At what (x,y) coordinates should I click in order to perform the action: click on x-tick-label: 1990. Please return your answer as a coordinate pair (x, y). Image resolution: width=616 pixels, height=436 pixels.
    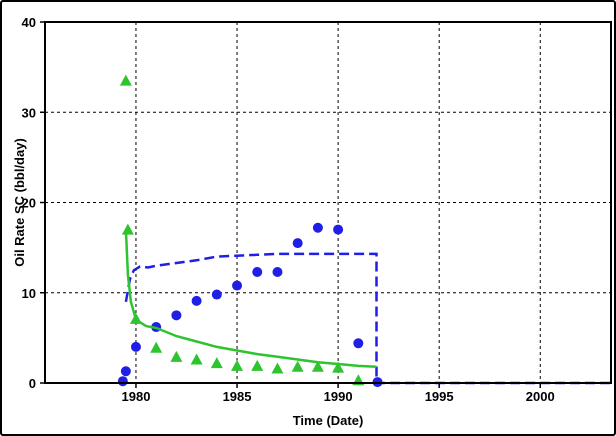
    Looking at the image, I should click on (338, 396).